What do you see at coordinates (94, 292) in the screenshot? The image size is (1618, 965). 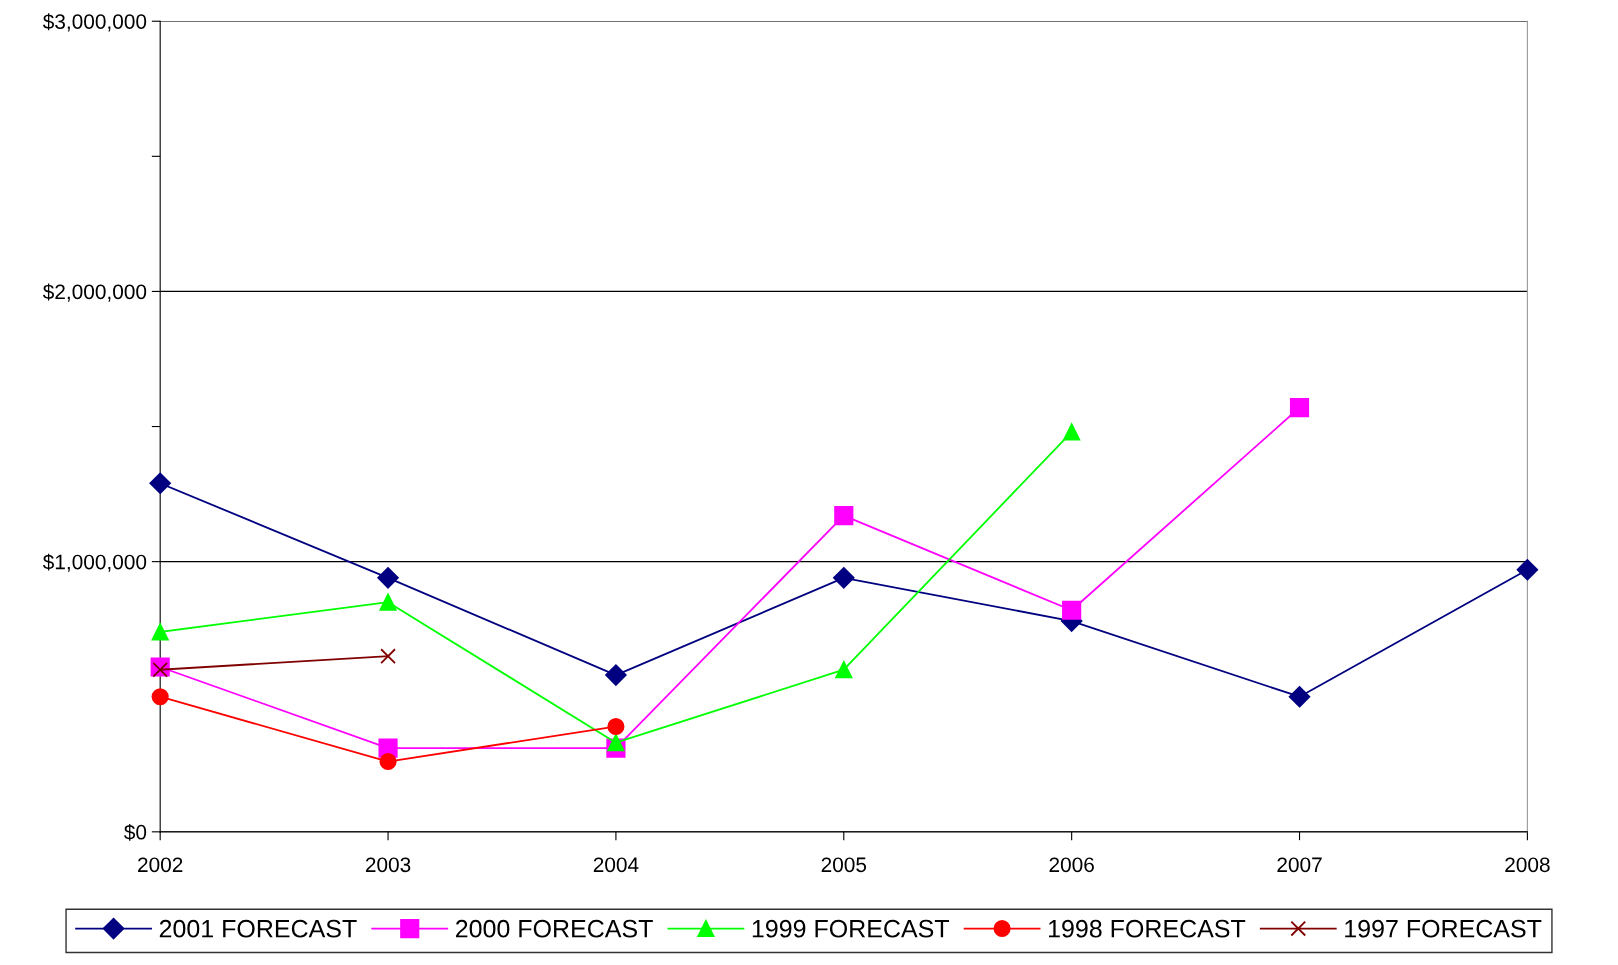 I see `y-tick-label: $2,000,000` at bounding box center [94, 292].